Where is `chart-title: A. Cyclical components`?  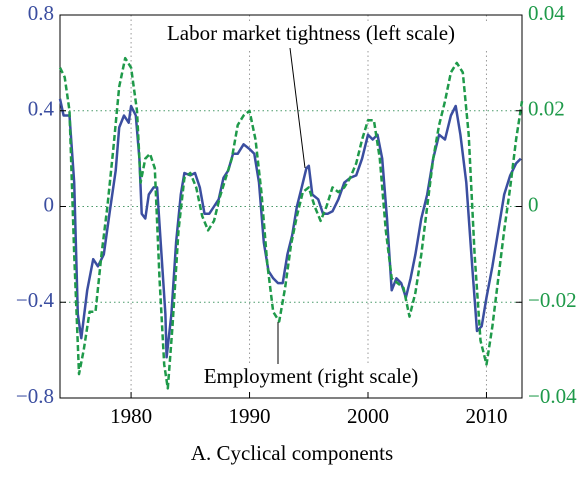
chart-title: A. Cyclical components is located at coordinates (292, 453).